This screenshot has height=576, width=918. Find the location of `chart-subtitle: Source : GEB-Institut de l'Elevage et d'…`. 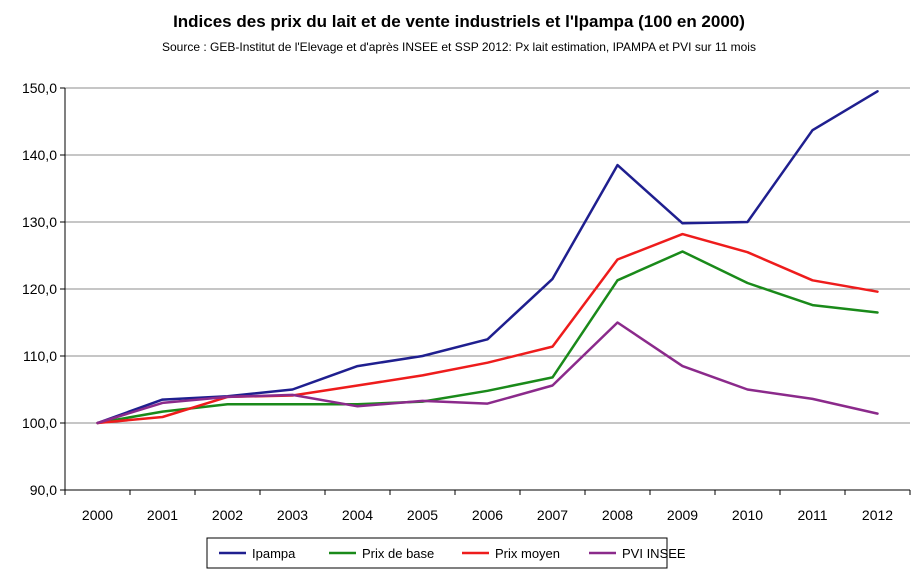

chart-subtitle: Source : GEB-Institut de l'Elevage et d'… is located at coordinates (459, 47).